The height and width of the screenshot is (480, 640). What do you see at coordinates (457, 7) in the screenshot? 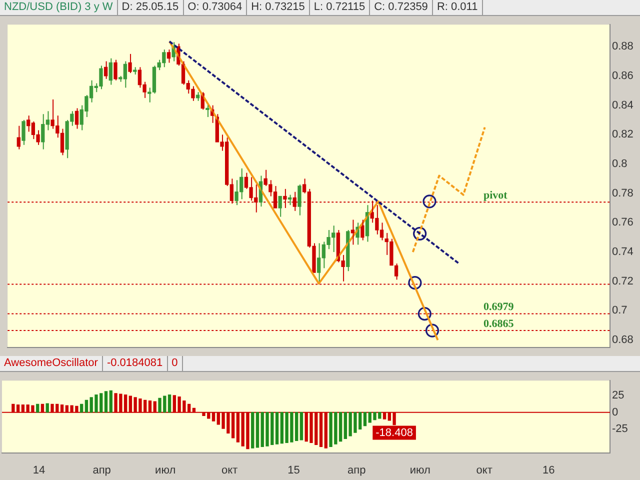
I see `text: R: 0.011` at bounding box center [457, 7].